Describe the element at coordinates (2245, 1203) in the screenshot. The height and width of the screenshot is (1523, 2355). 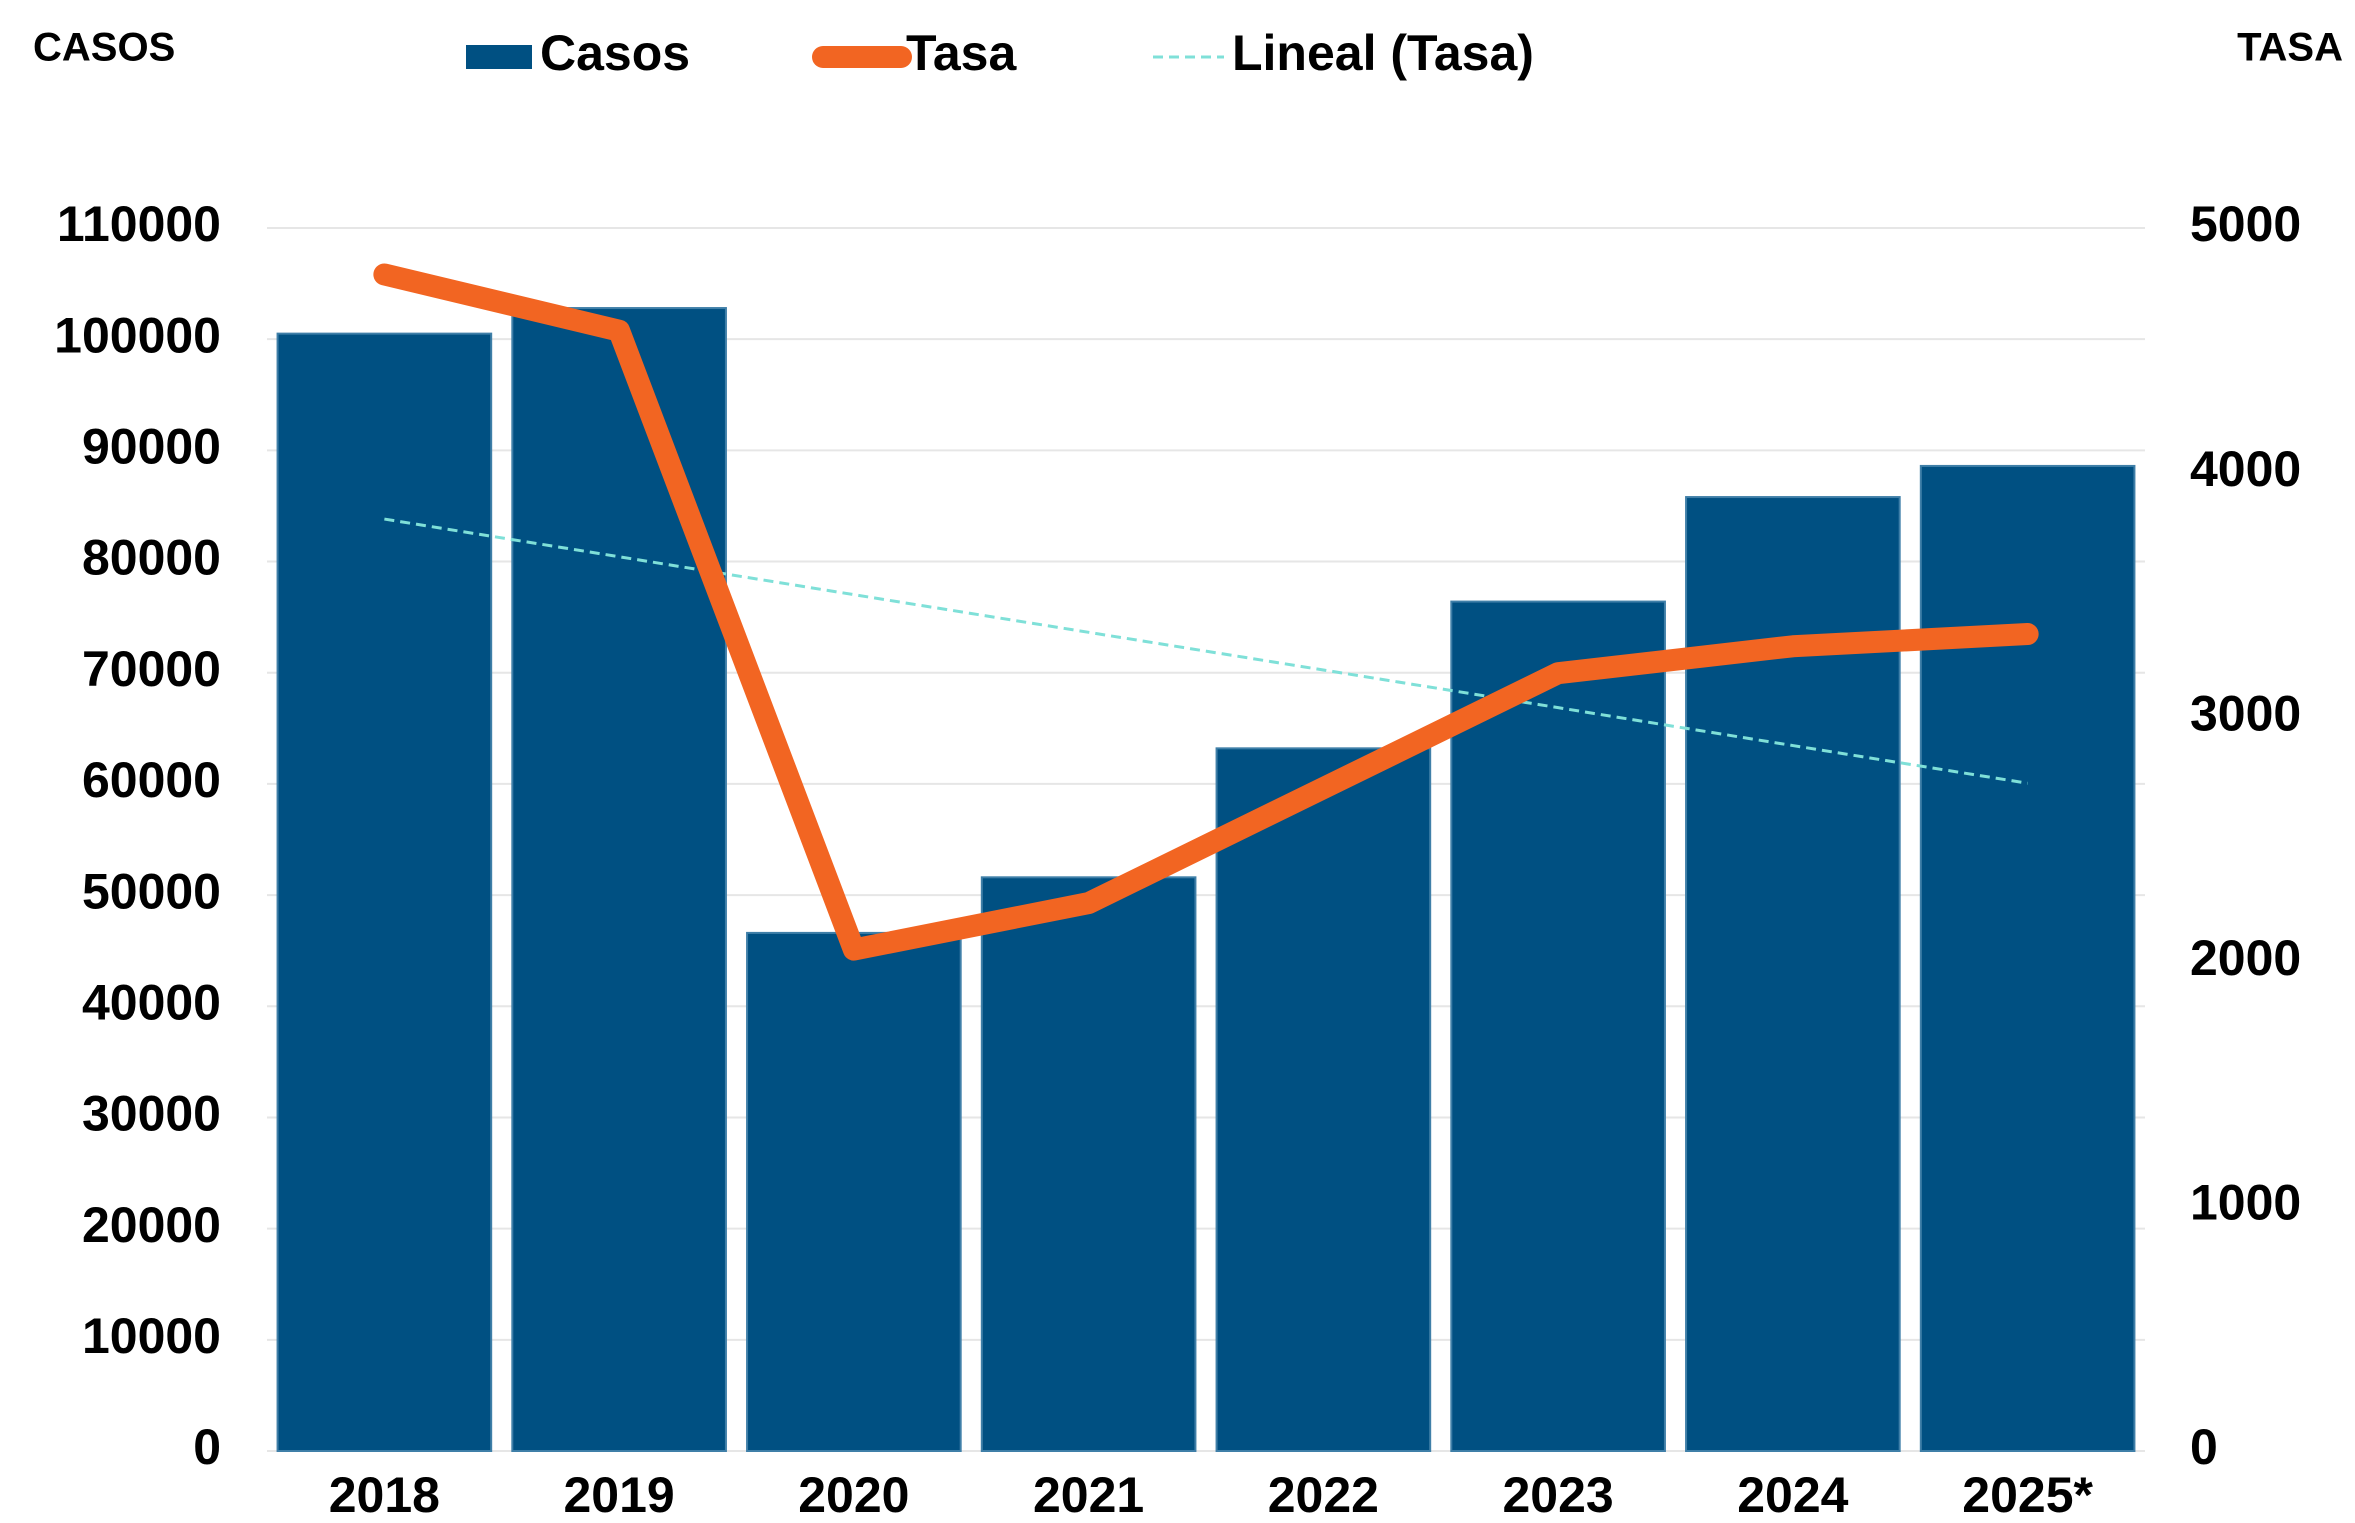
I see `y2-tick-label: 1000` at that location.